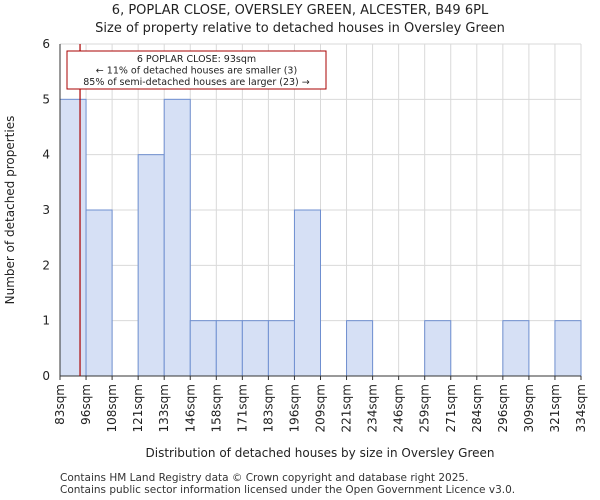  I want to click on x-tick-label: 171sqm, so click(242, 408).